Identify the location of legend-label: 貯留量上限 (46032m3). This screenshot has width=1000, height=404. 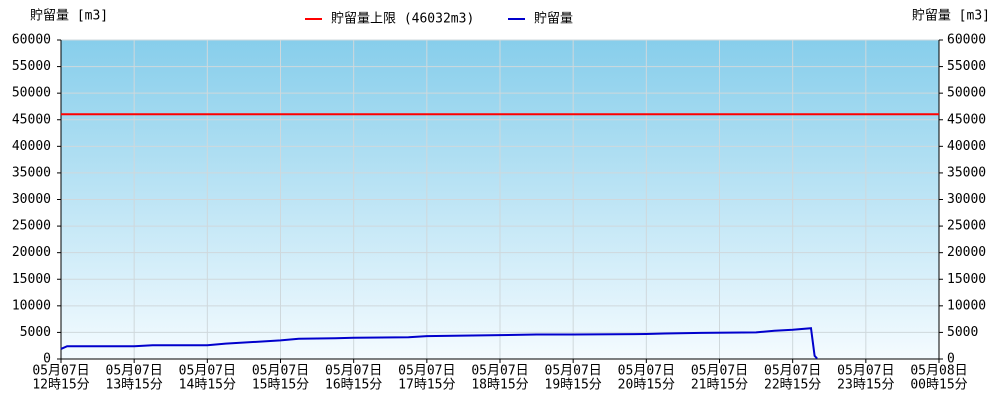
(402, 19).